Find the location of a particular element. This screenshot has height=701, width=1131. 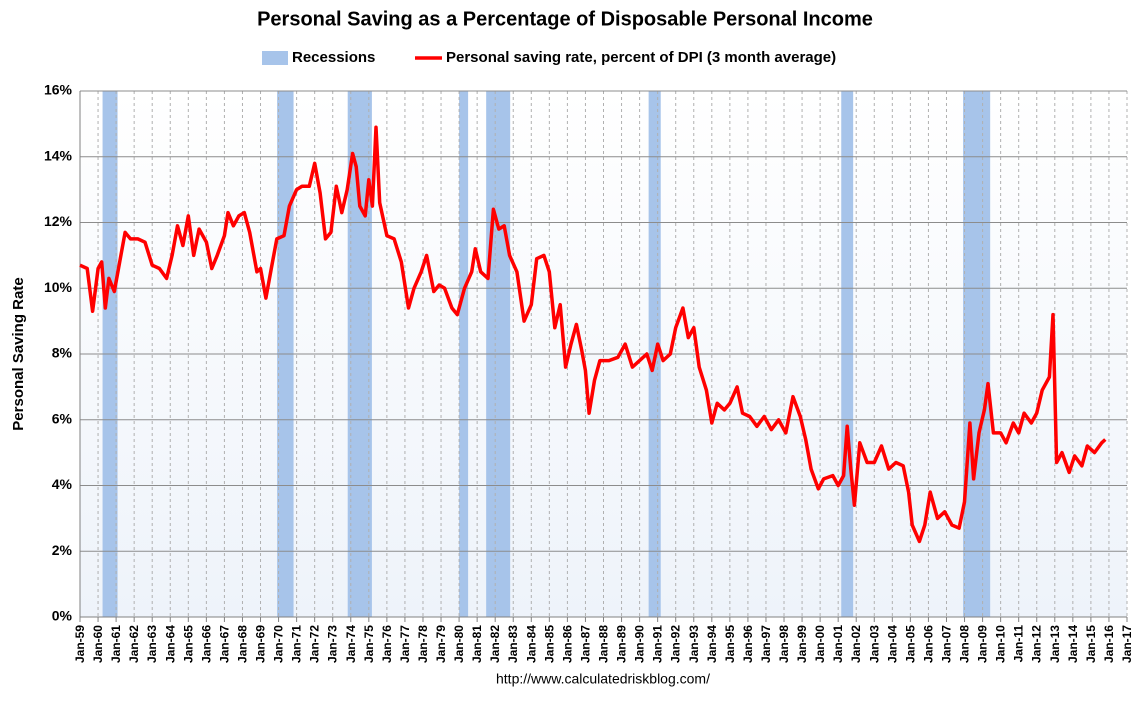

x-tick-label: Jan-82 is located at coordinates (495, 644).